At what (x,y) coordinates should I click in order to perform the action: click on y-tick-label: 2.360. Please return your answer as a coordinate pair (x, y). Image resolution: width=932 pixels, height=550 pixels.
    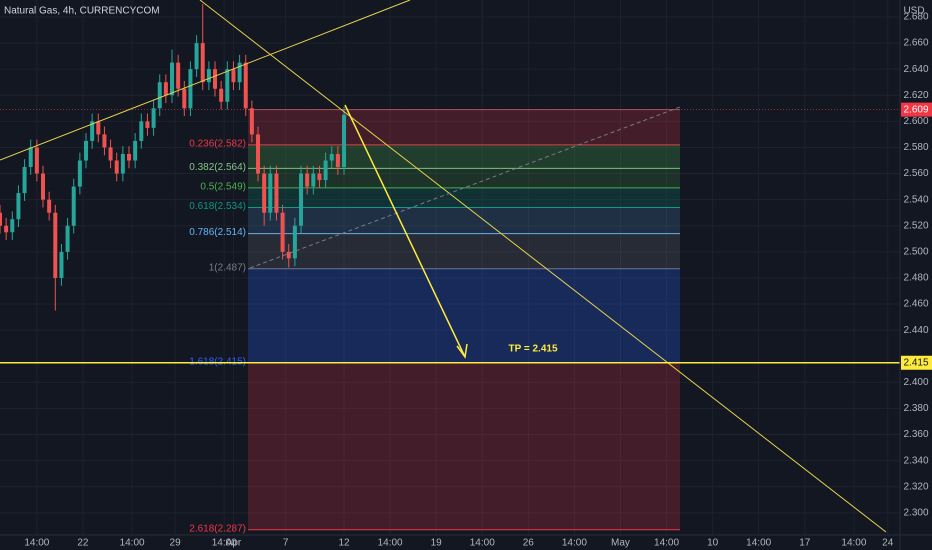
    Looking at the image, I should click on (915, 434).